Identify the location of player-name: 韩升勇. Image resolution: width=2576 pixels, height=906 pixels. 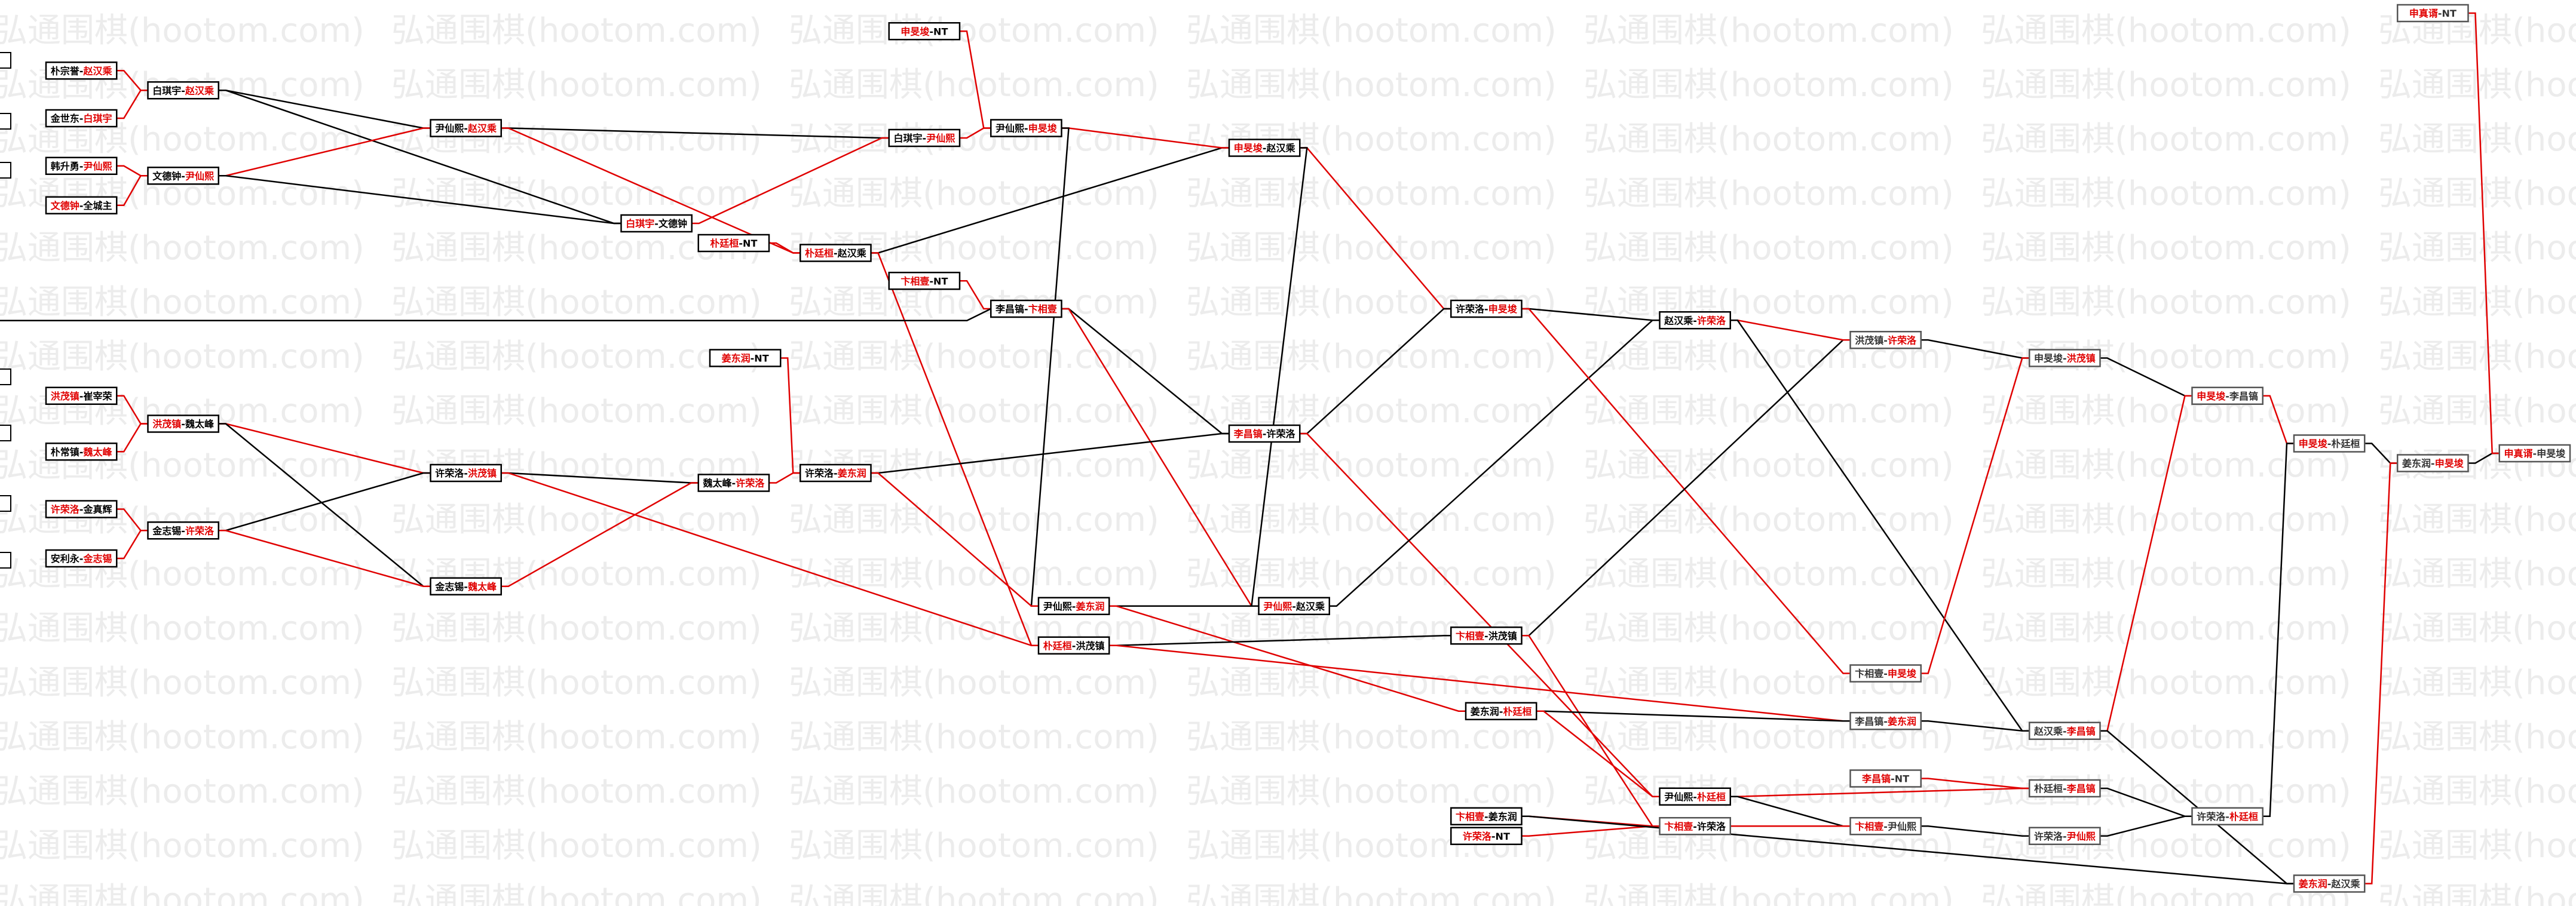
(65, 165).